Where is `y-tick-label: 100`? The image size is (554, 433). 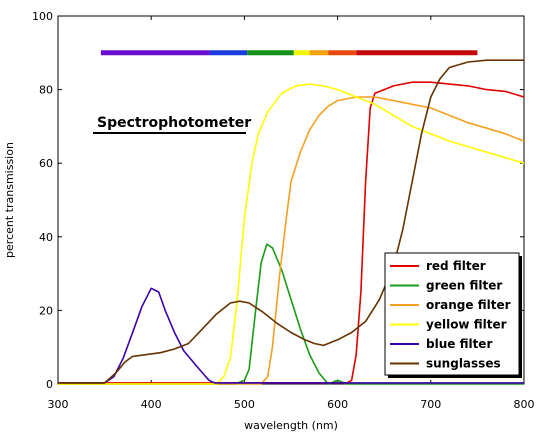
y-tick-label: 100 is located at coordinates (42, 16).